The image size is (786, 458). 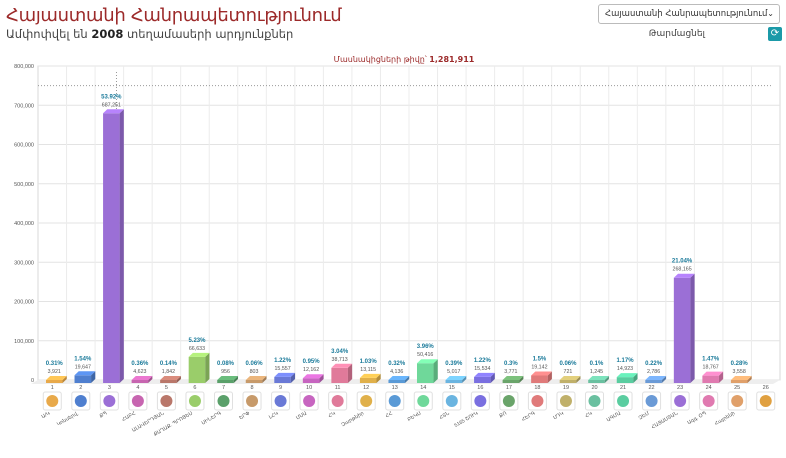 I want to click on party-name-label: ՍԴԿ, so click(x=558, y=415).